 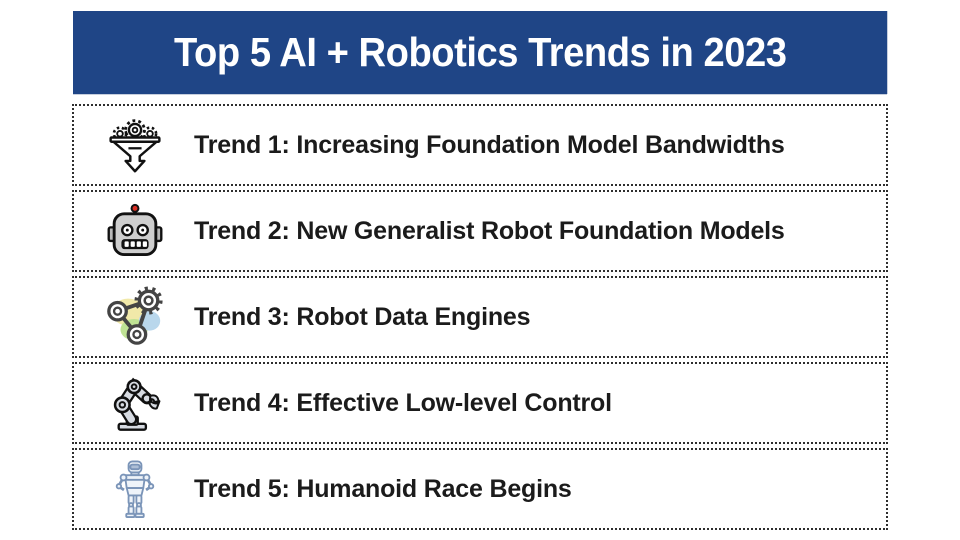 I want to click on page-title: Top 5 AI + Robotics Trends in 2023, so click(x=480, y=52).